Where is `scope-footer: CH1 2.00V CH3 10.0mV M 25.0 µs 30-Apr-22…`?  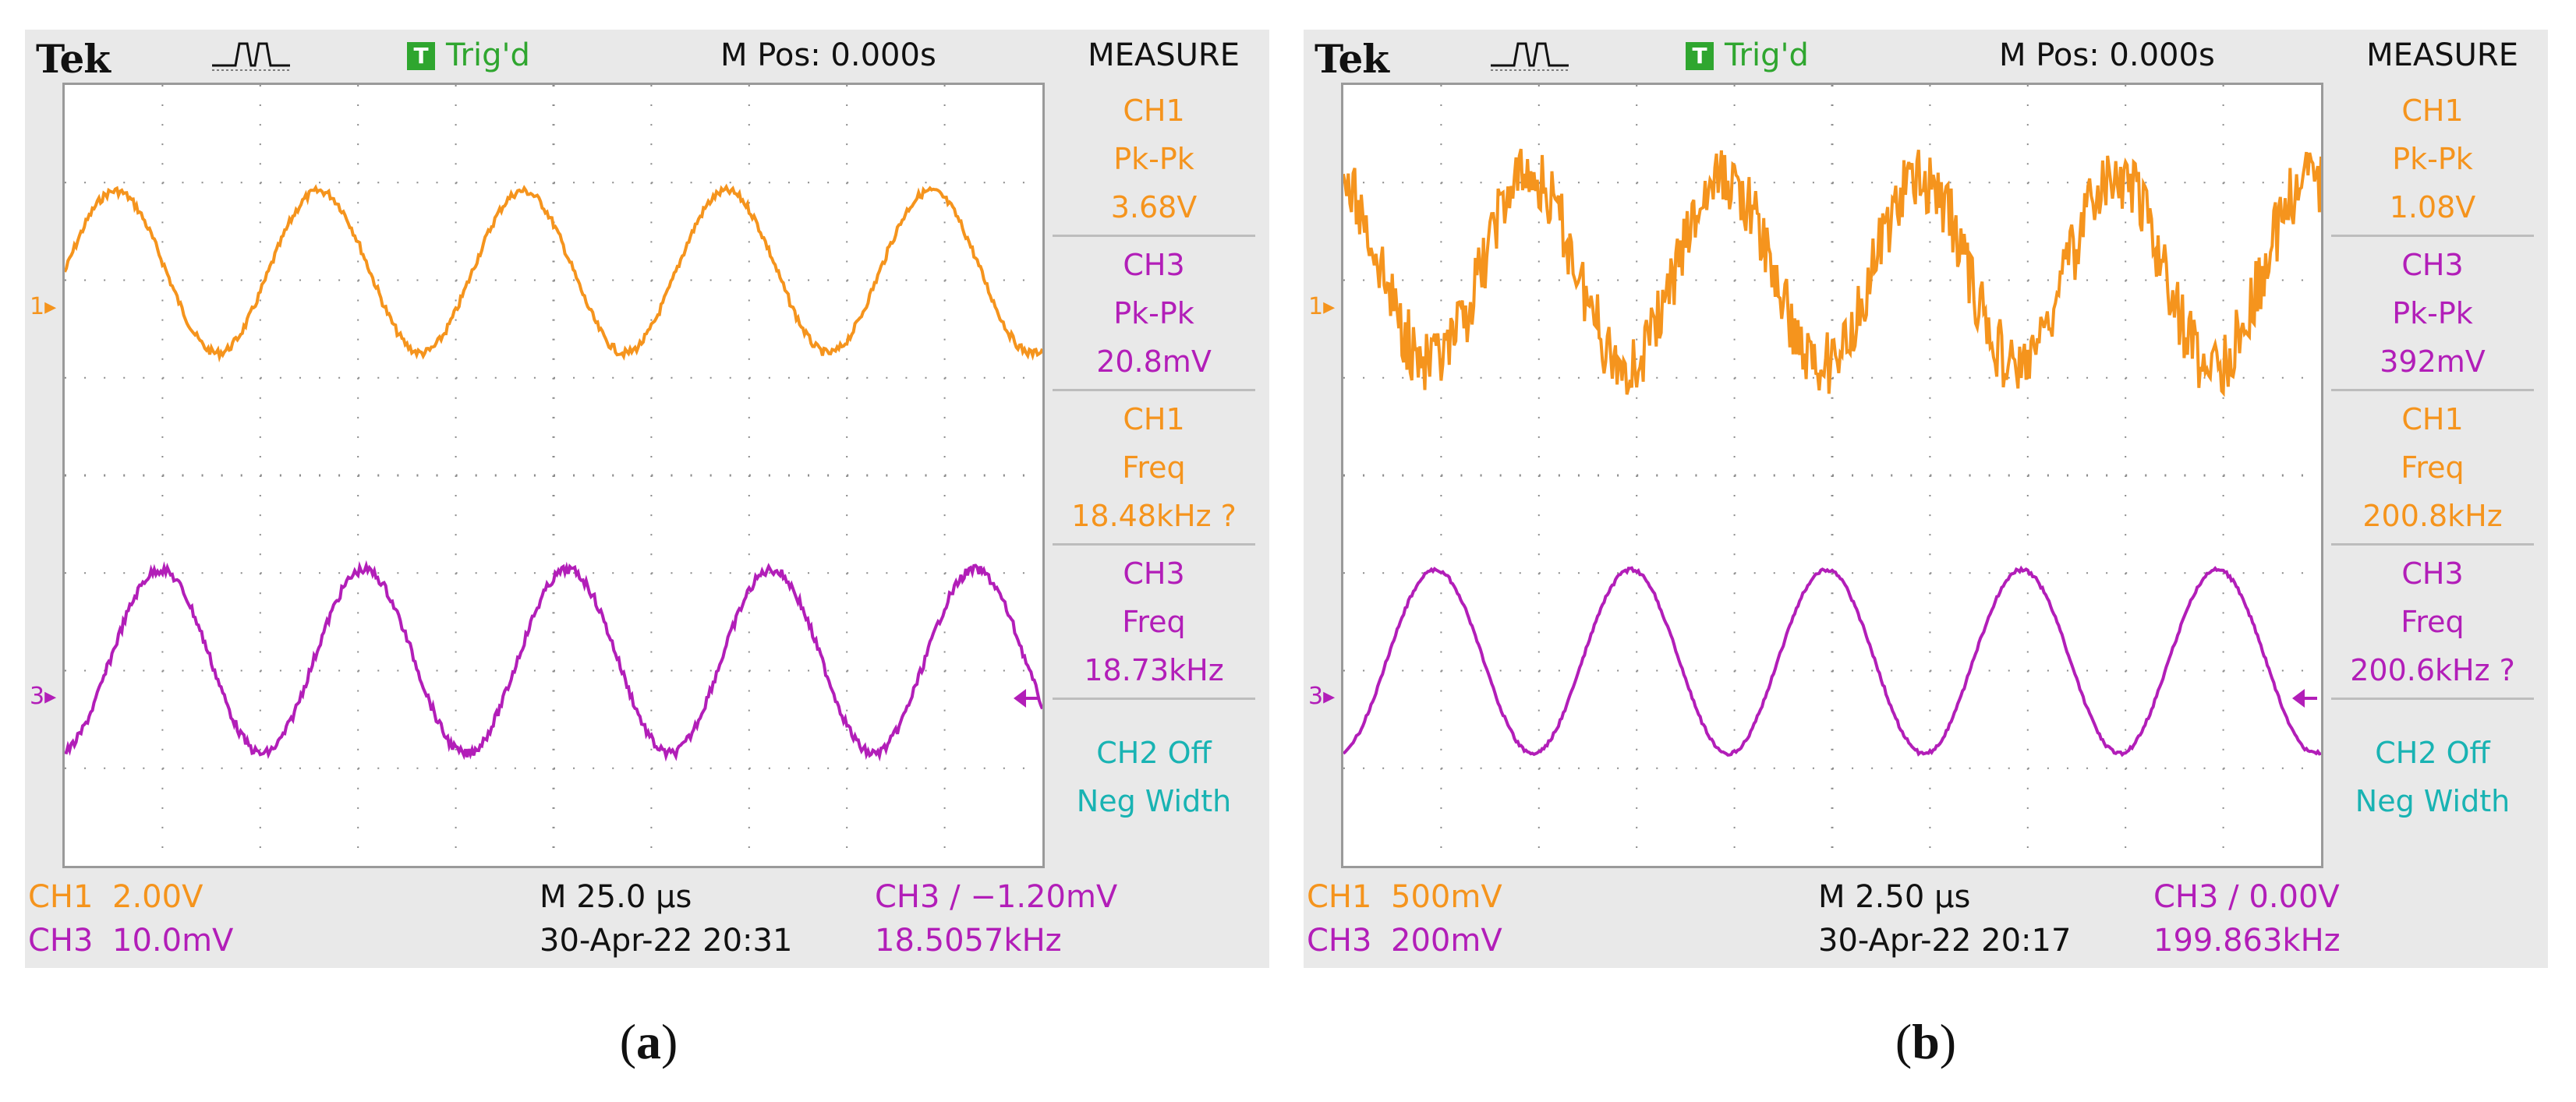
scope-footer: CH1 2.00V CH3 10.0mV M 25.0 µs 30-Apr-22… is located at coordinates (647, 922).